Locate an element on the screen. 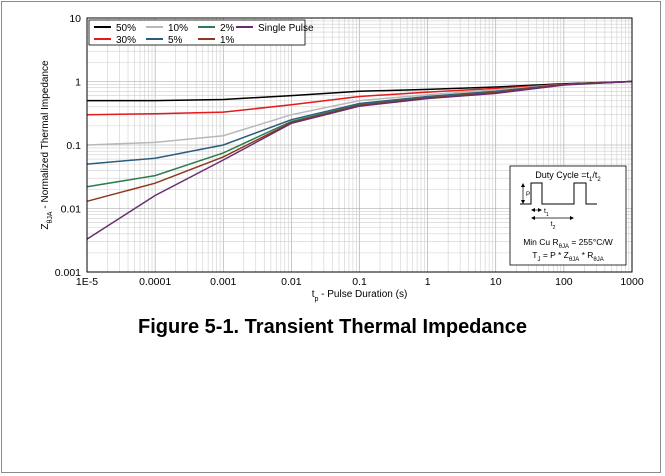 The height and width of the screenshot is (476, 665). x-tick-label: 1000 is located at coordinates (632, 282).